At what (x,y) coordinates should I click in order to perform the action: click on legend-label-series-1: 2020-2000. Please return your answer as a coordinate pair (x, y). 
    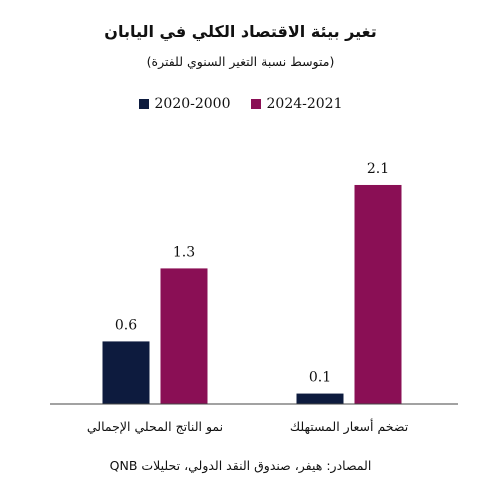
    Looking at the image, I should click on (192, 104).